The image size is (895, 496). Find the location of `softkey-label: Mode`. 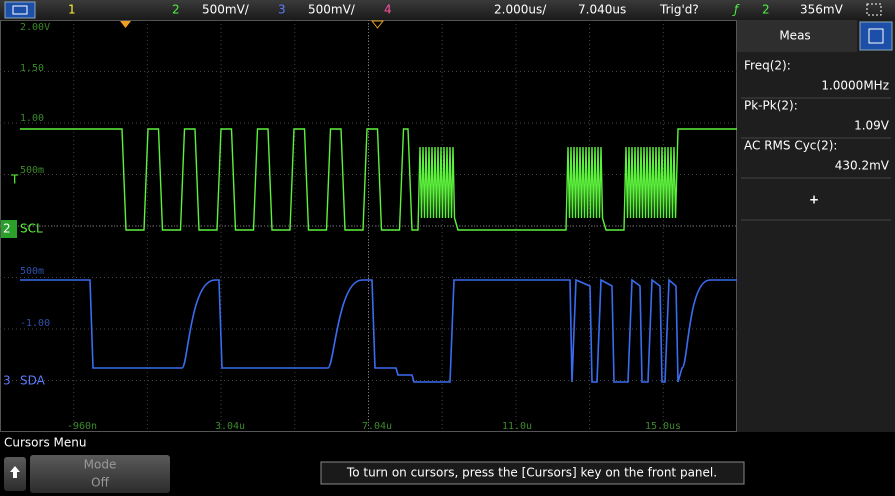

softkey-label: Mode is located at coordinates (100, 465).